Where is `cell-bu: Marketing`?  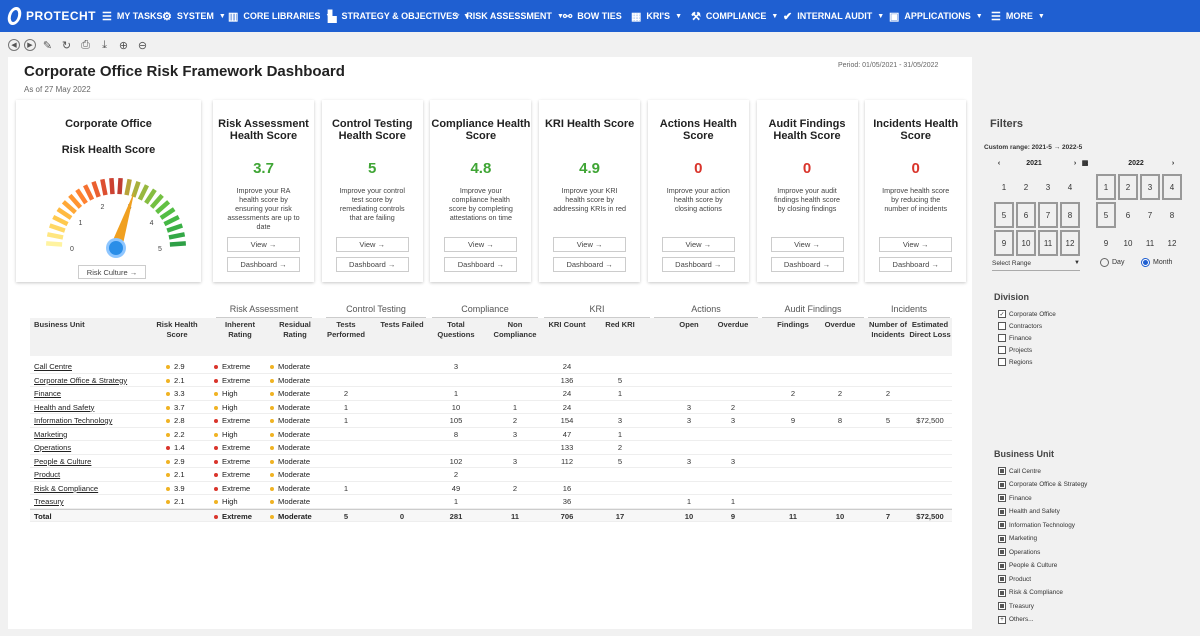
cell-bu: Marketing is located at coordinates (51, 434).